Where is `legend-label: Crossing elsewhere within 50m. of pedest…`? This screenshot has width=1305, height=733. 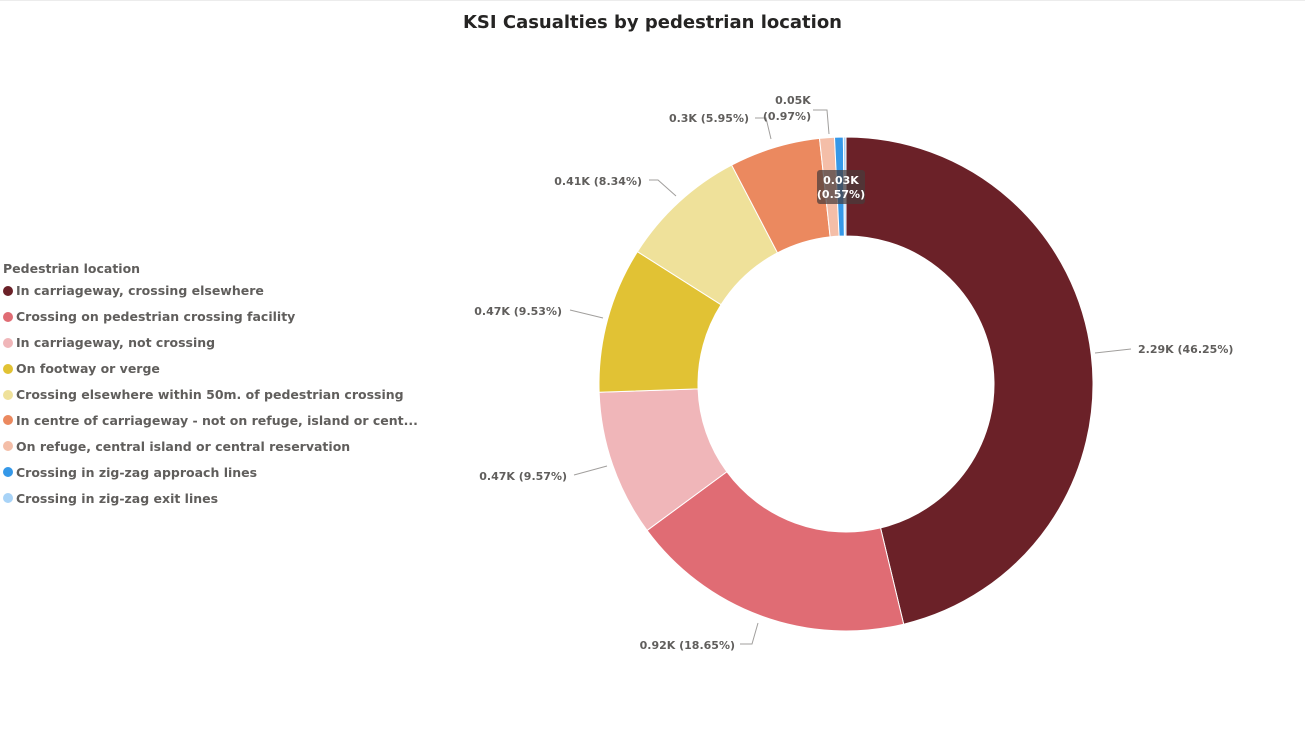
legend-label: Crossing elsewhere within 50m. of pedest… is located at coordinates (210, 394).